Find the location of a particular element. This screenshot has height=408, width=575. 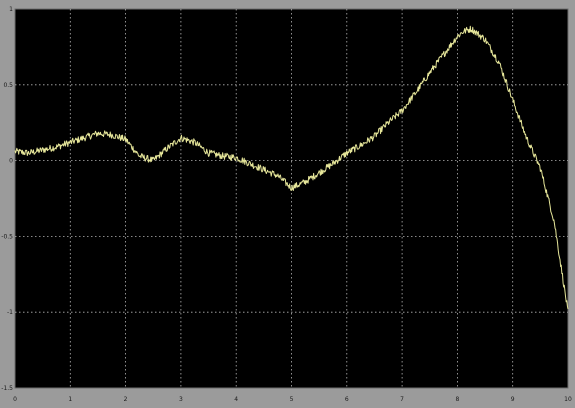

y-tick-label--1: -1 is located at coordinates (10, 312).